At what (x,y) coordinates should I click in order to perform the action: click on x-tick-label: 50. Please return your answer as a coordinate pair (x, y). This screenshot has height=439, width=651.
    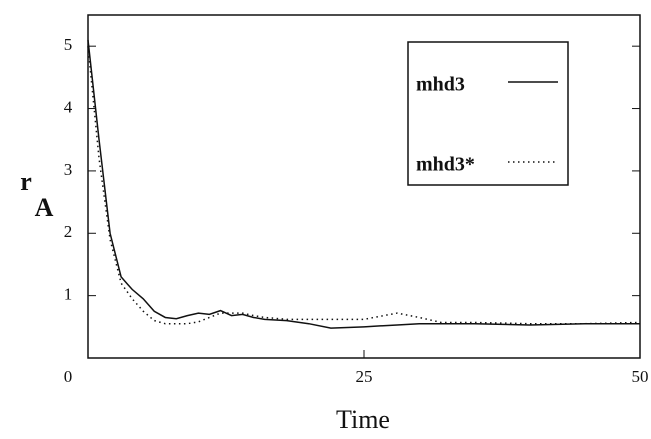
    Looking at the image, I should click on (640, 376).